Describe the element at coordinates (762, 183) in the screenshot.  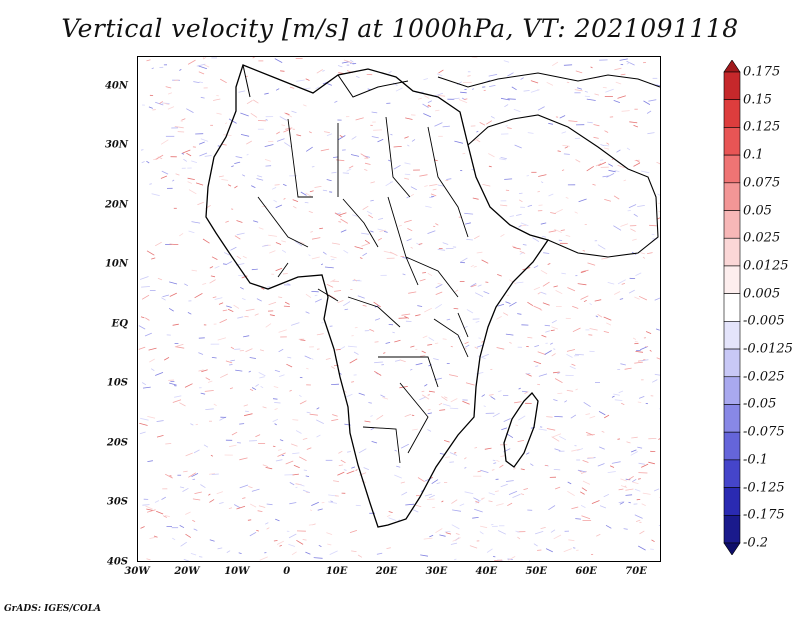
I see `colorbar-label: 0.075` at that location.